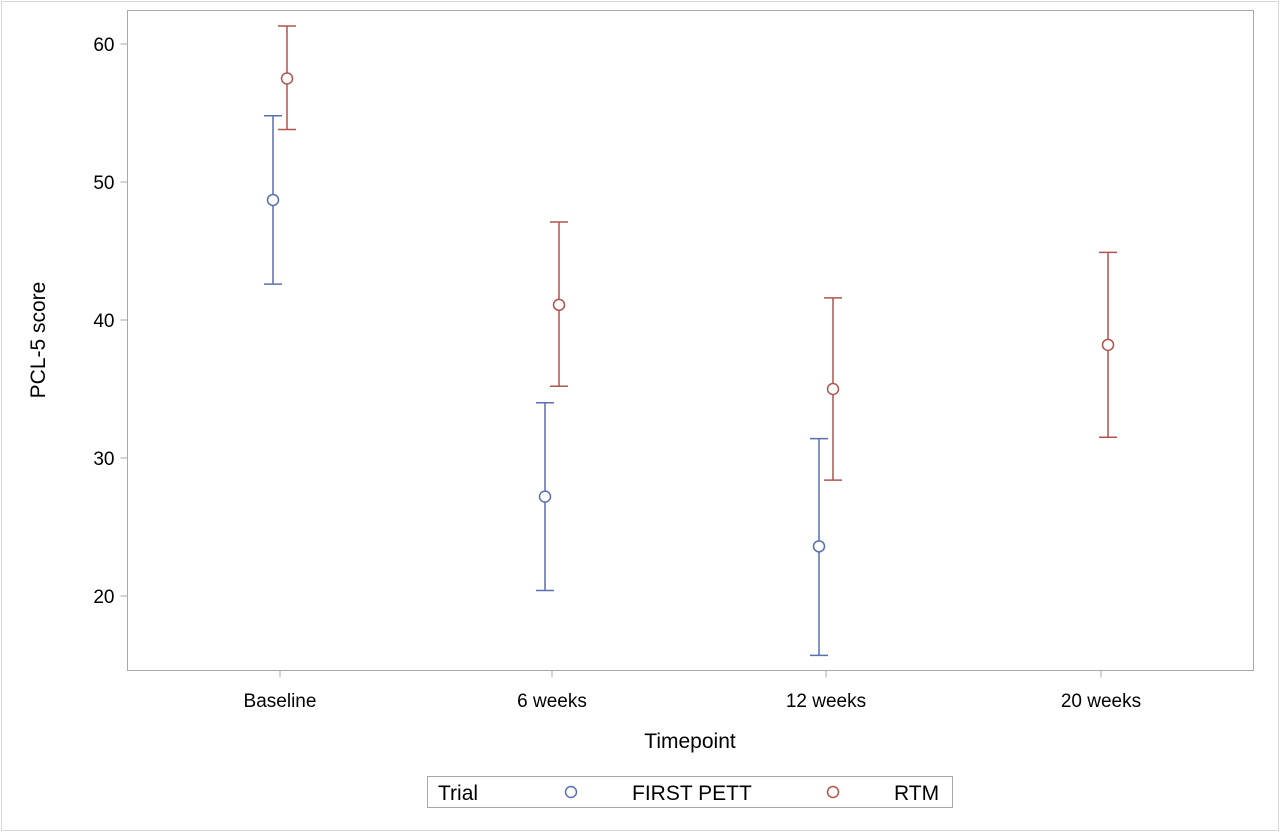  What do you see at coordinates (458, 793) in the screenshot?
I see `legend-title: Trial` at bounding box center [458, 793].